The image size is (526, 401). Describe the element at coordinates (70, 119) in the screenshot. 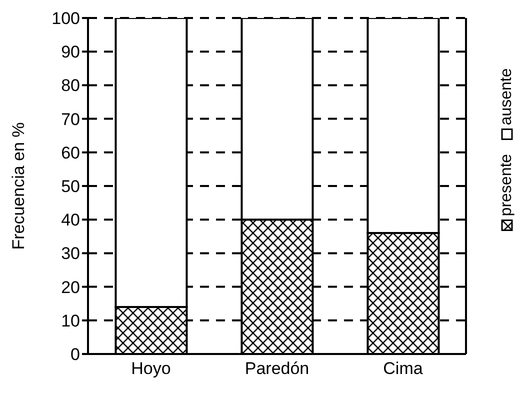

I see `y-tick-label: 70` at that location.